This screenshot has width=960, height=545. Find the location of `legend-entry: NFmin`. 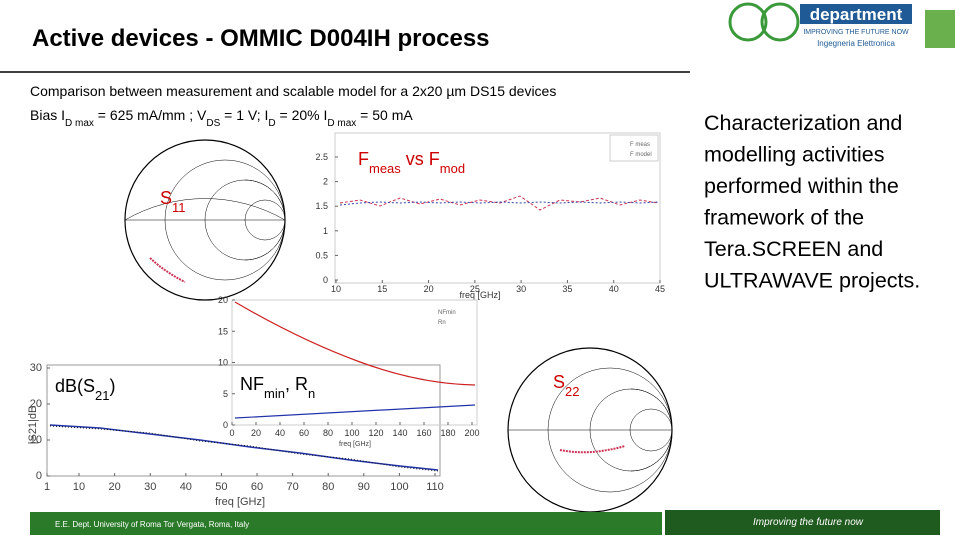

legend-entry: NFmin is located at coordinates (447, 313).